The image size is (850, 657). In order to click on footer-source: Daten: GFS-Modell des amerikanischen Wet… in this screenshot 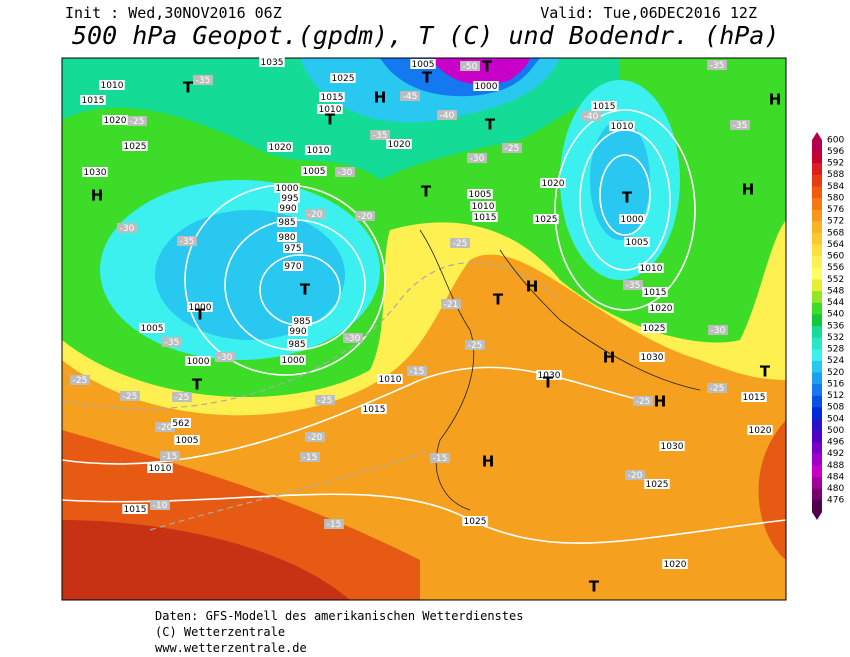, I will do `click(339, 616)`.